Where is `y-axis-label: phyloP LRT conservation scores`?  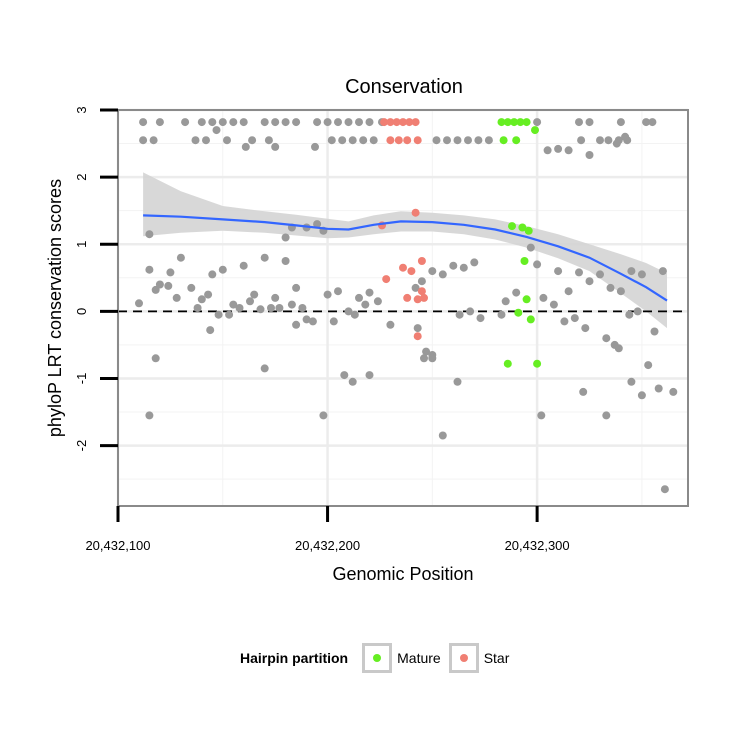 y-axis-label: phyloP LRT conservation scores is located at coordinates (55, 308).